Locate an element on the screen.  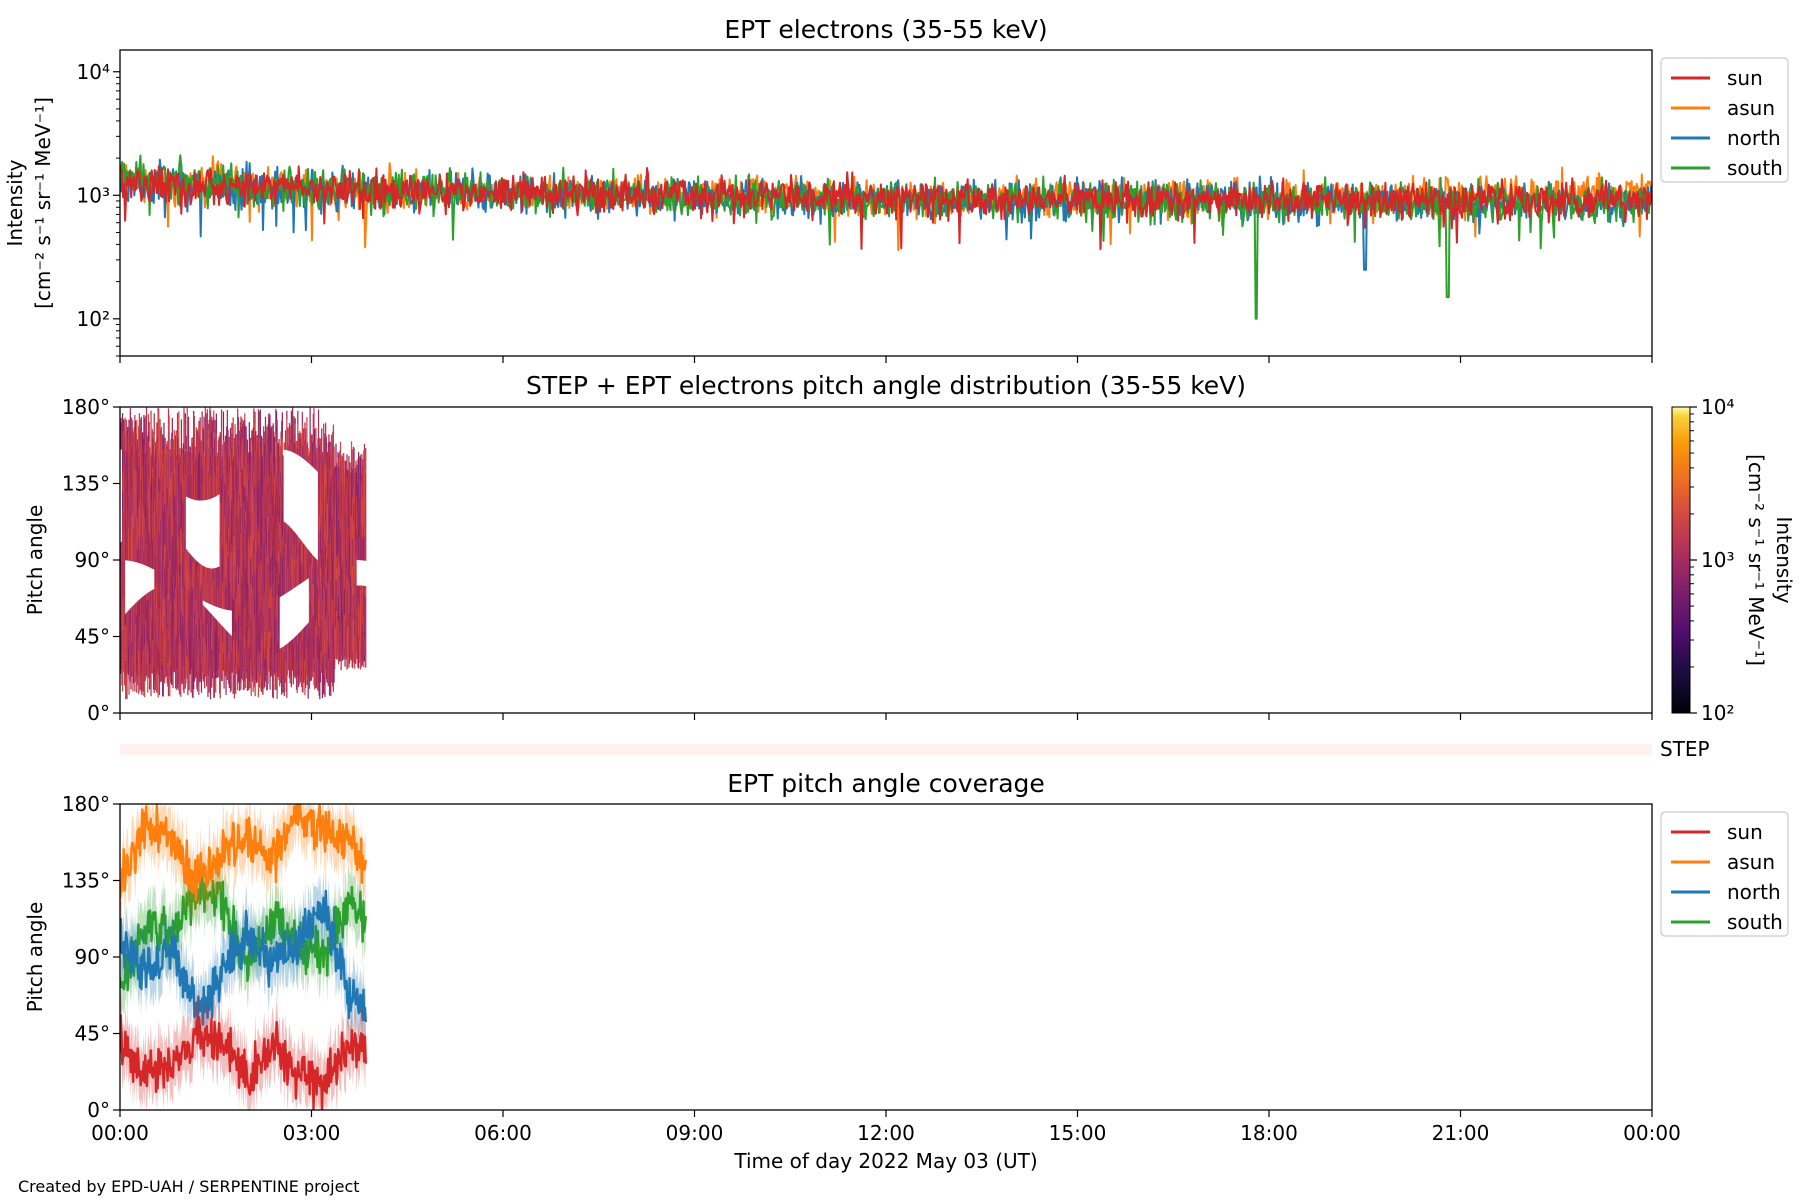
y-tick-label: 90° is located at coordinates (92, 560).